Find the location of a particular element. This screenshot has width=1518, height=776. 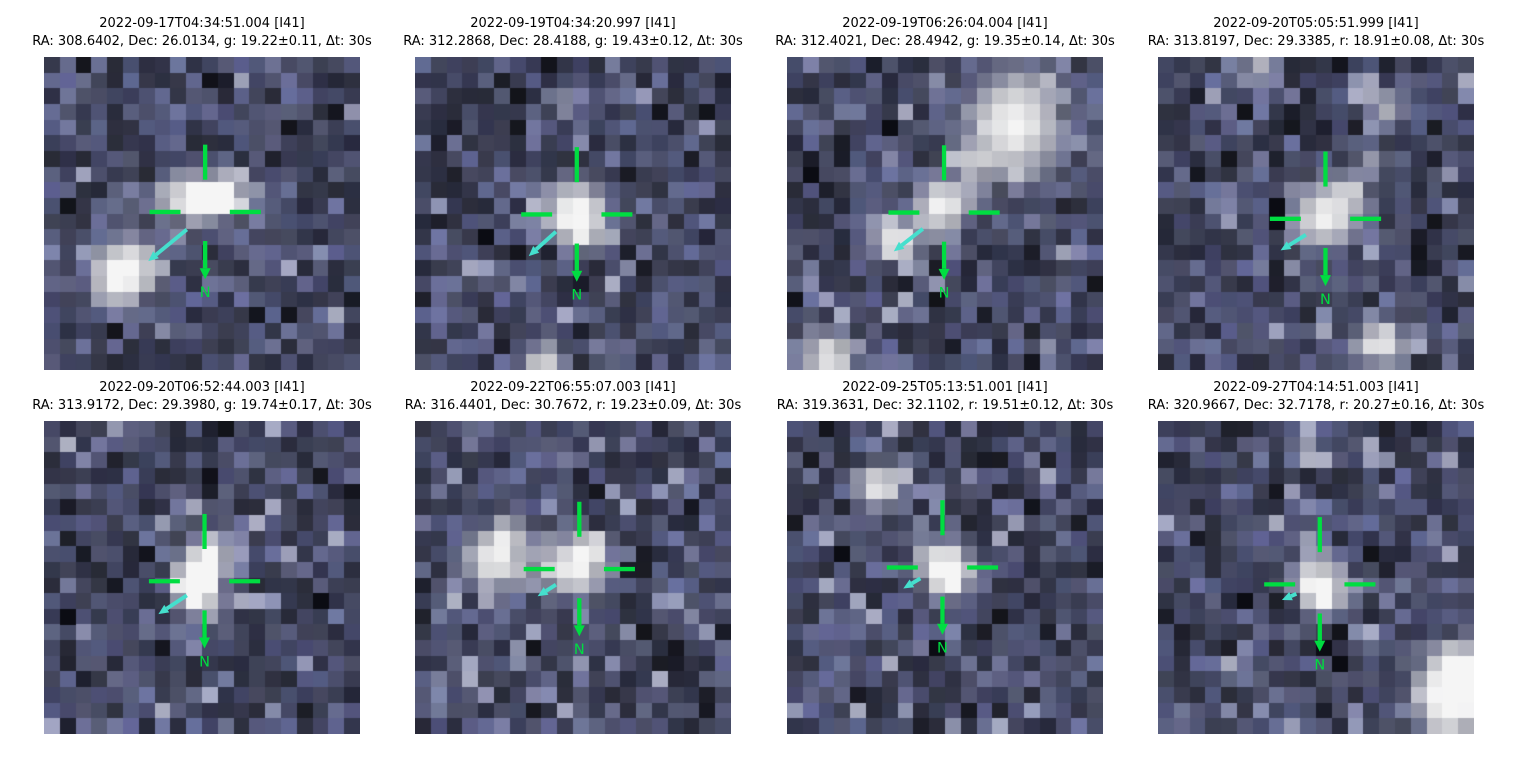

cutout-timestamp: 2022-09-20T06:52:44.003 [I41] is located at coordinates (202, 387).